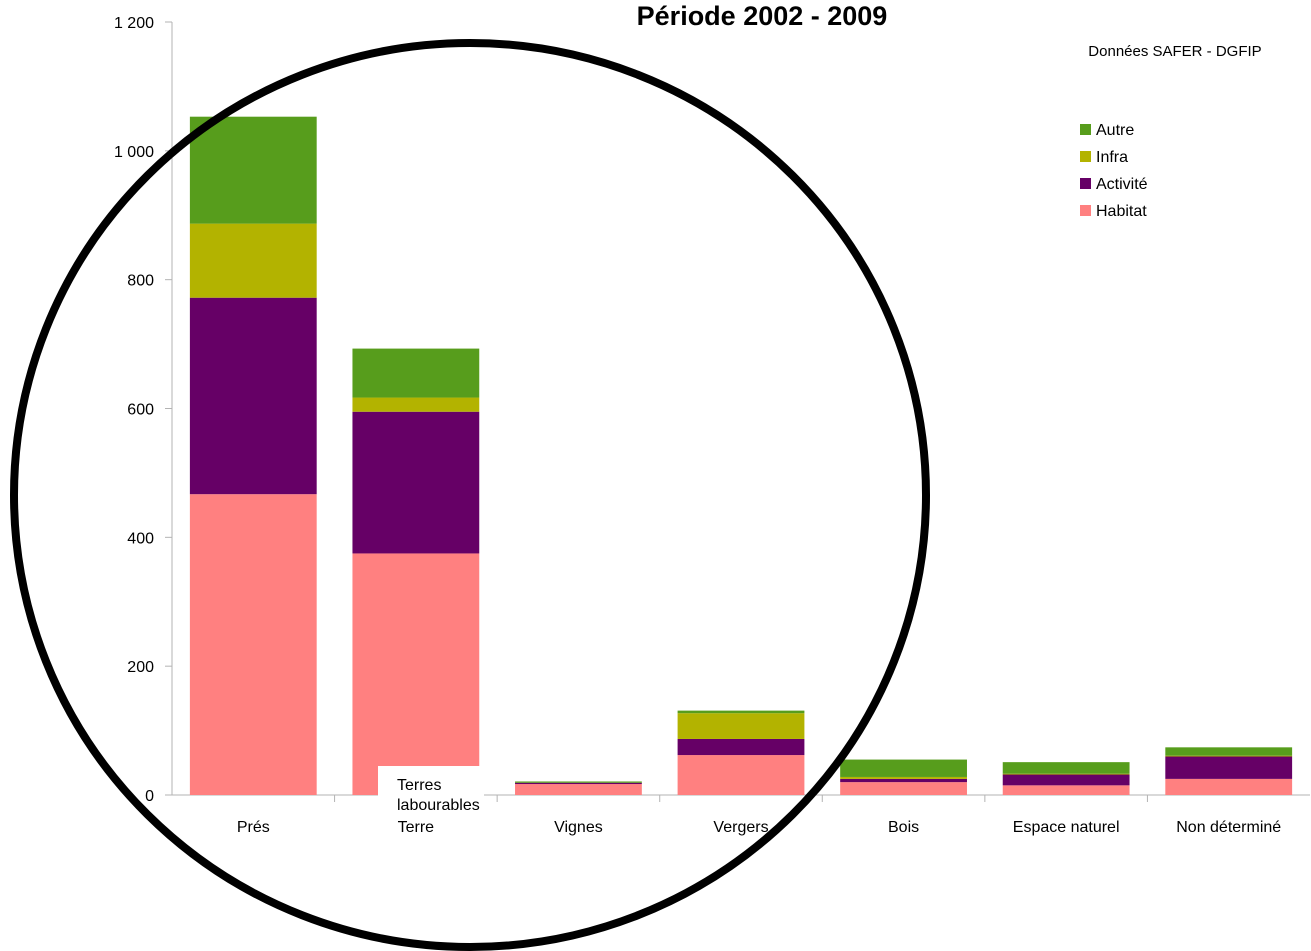 The image size is (1311, 951). Describe the element at coordinates (438, 805) in the screenshot. I see `annotation-line-2: labourables` at that location.